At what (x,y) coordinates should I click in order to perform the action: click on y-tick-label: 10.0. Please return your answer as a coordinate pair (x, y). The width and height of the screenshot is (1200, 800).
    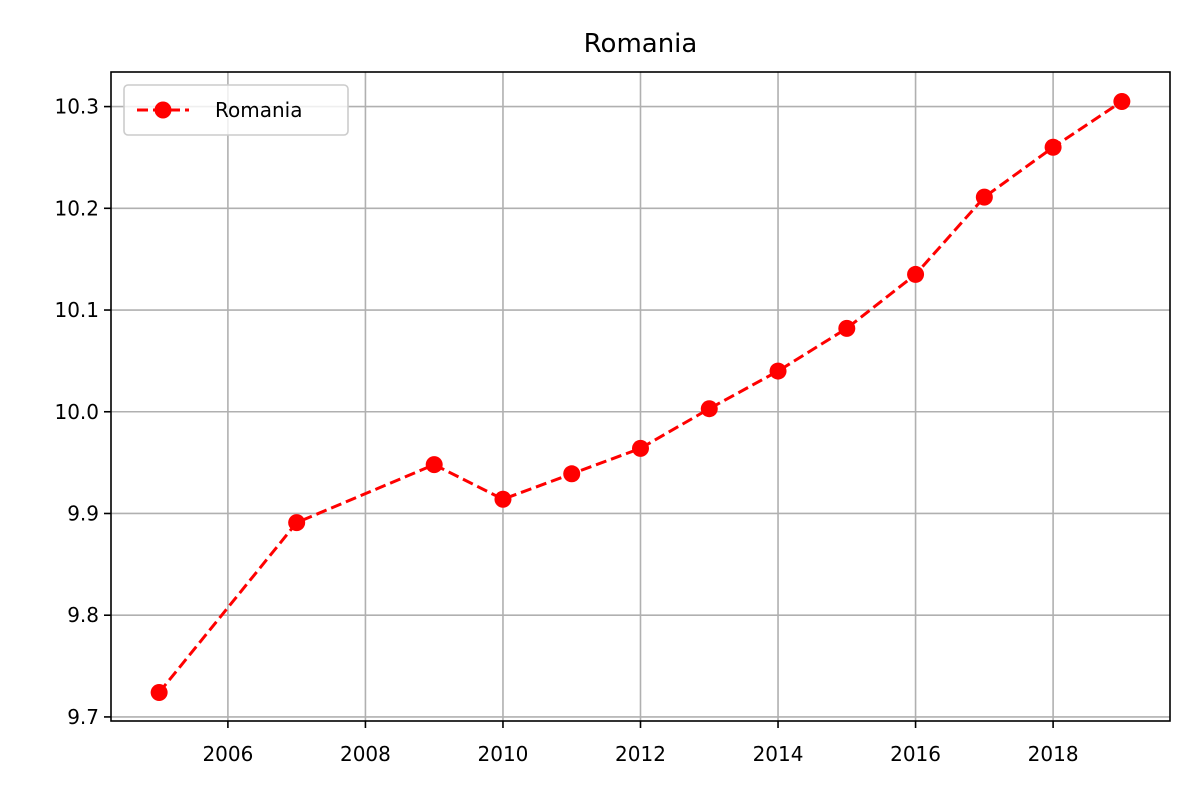
    Looking at the image, I should click on (76, 412).